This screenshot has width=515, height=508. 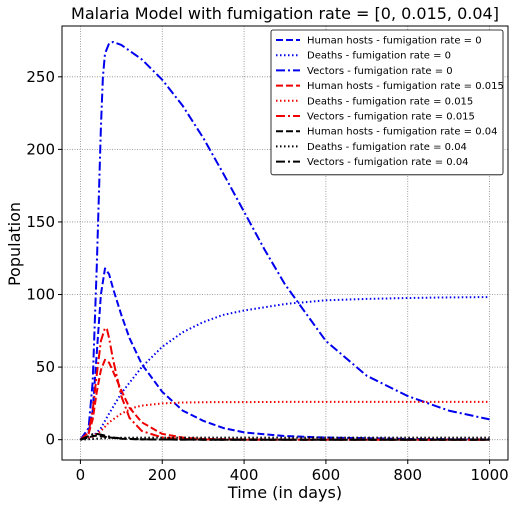 What do you see at coordinates (407, 475) in the screenshot?
I see `x-tick-label: 800` at bounding box center [407, 475].